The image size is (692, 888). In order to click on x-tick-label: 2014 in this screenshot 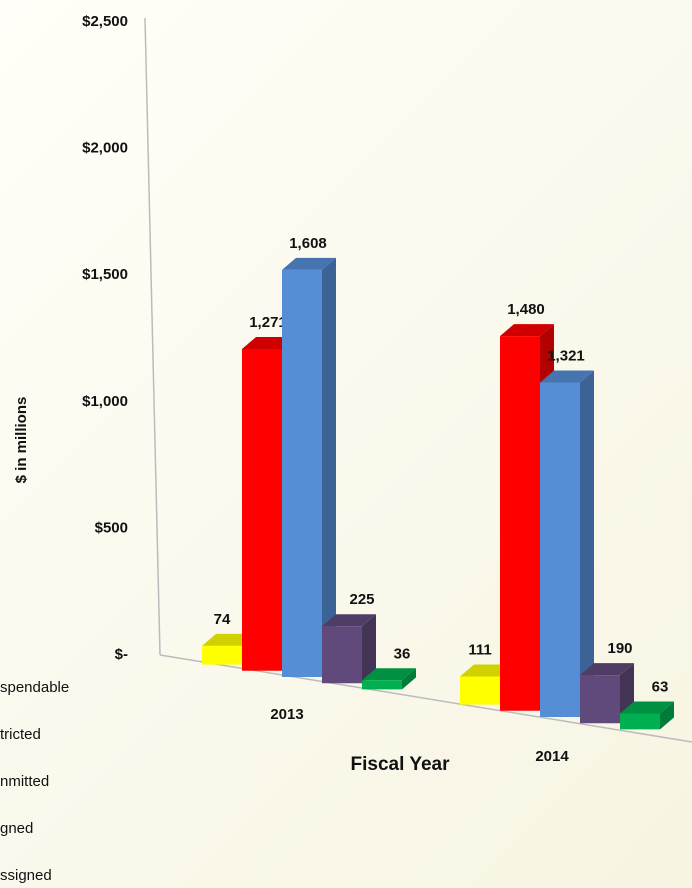, I will do `click(552, 756)`.